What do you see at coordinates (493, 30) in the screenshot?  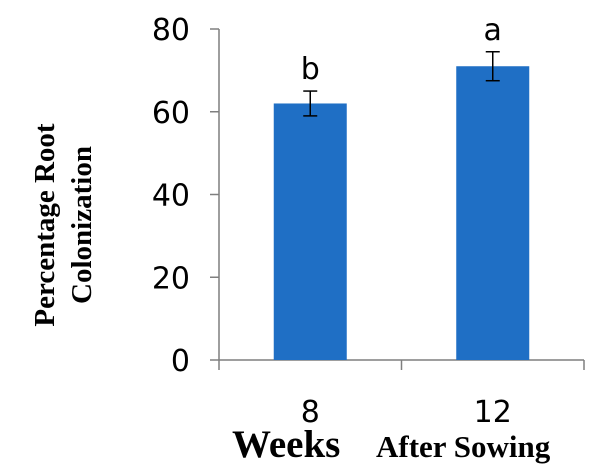 I see `significance-label: a` at bounding box center [493, 30].